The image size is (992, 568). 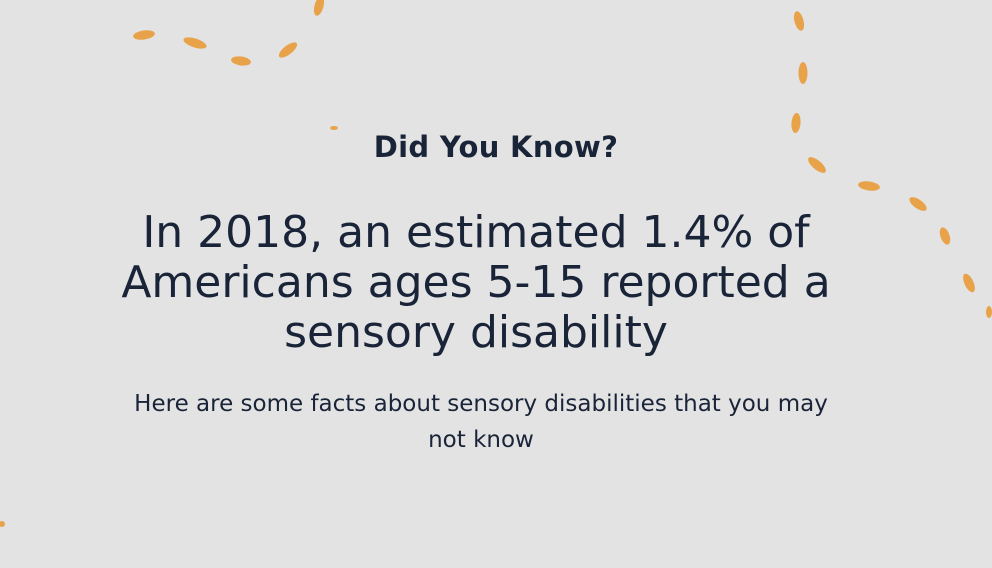 I want to click on section-eyebrow: Did You Know?, so click(x=496, y=147).